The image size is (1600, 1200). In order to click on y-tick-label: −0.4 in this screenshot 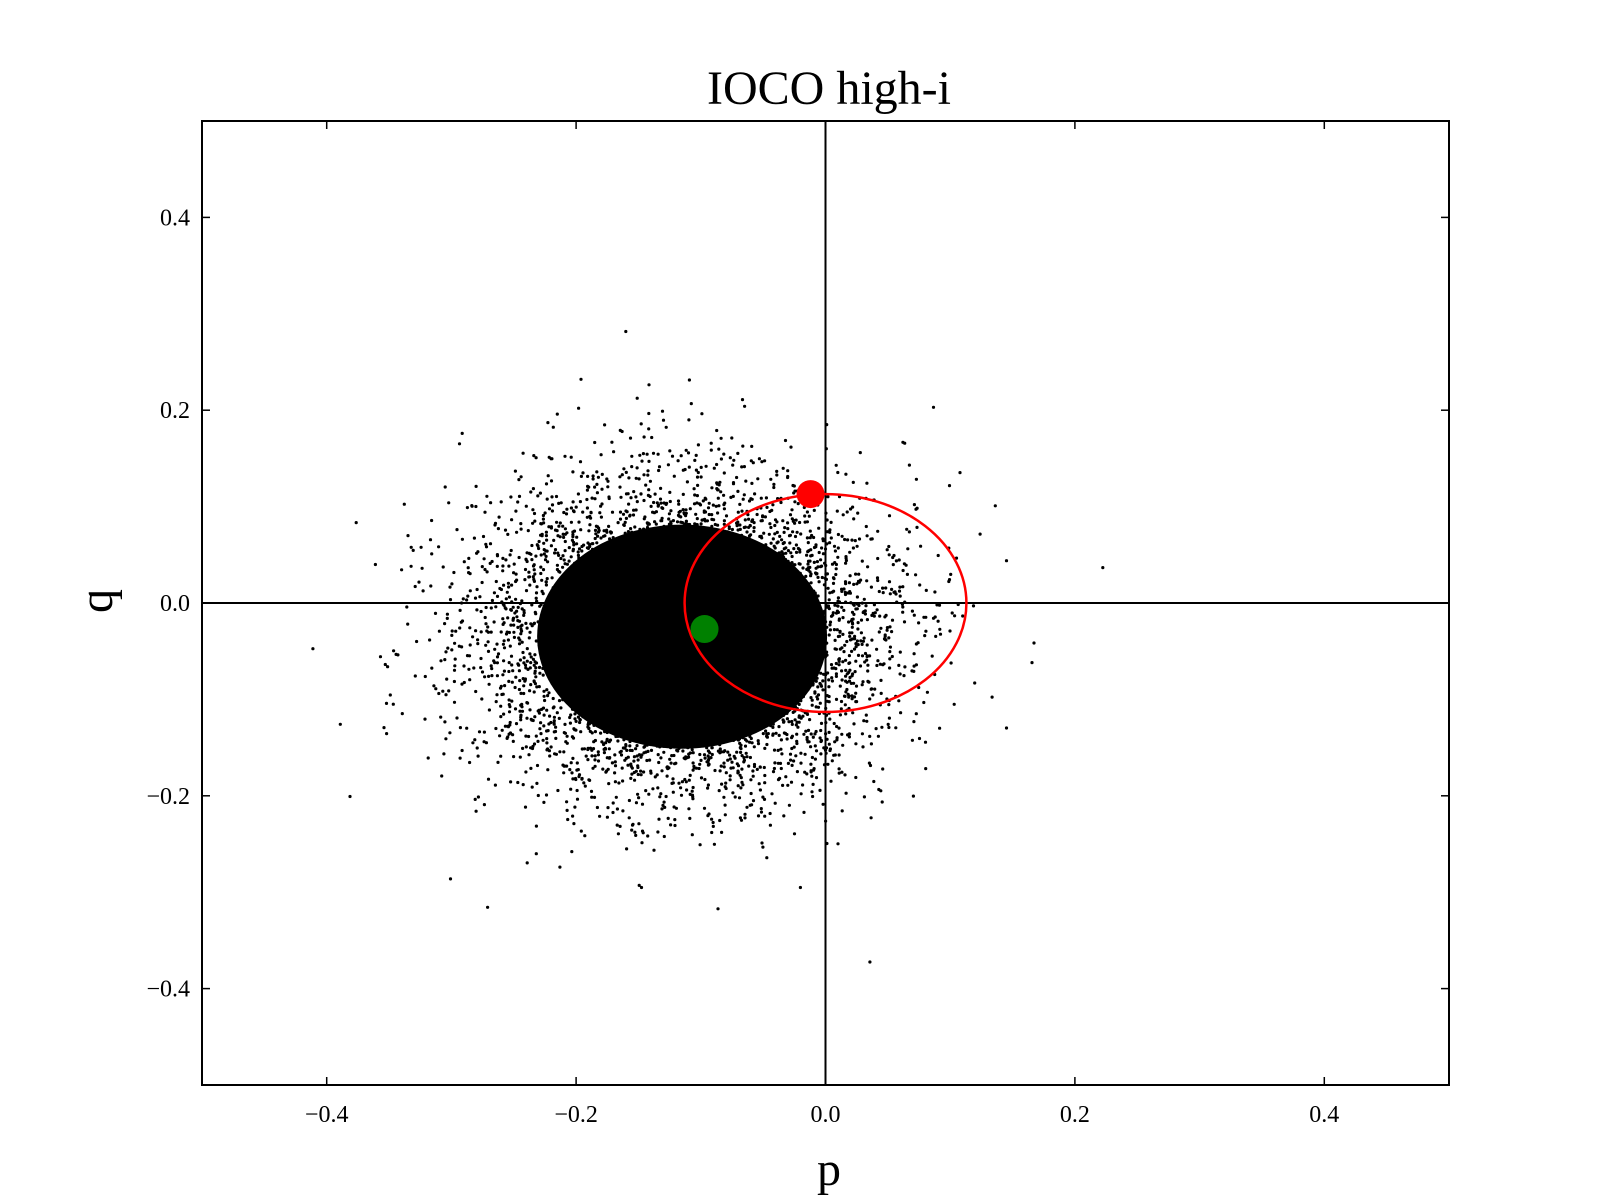, I will do `click(168, 990)`.